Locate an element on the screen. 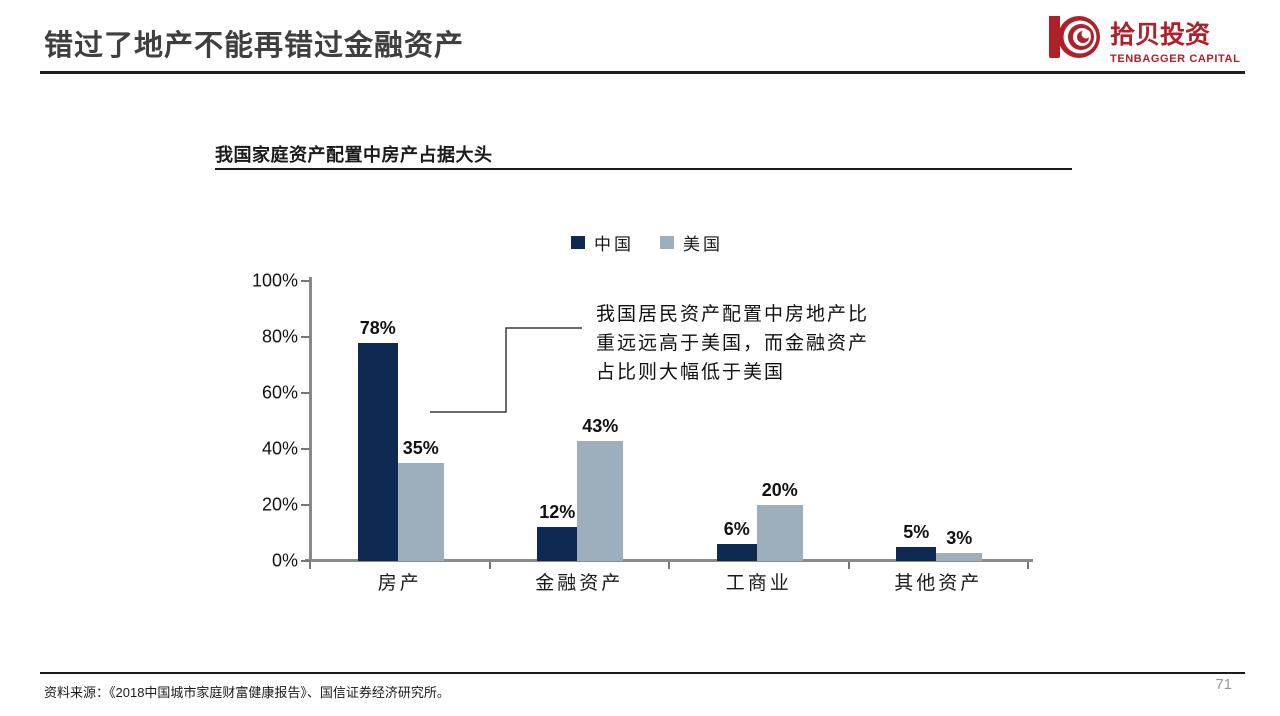 The height and width of the screenshot is (716, 1280). legend-swatch-usa is located at coordinates (667, 242).